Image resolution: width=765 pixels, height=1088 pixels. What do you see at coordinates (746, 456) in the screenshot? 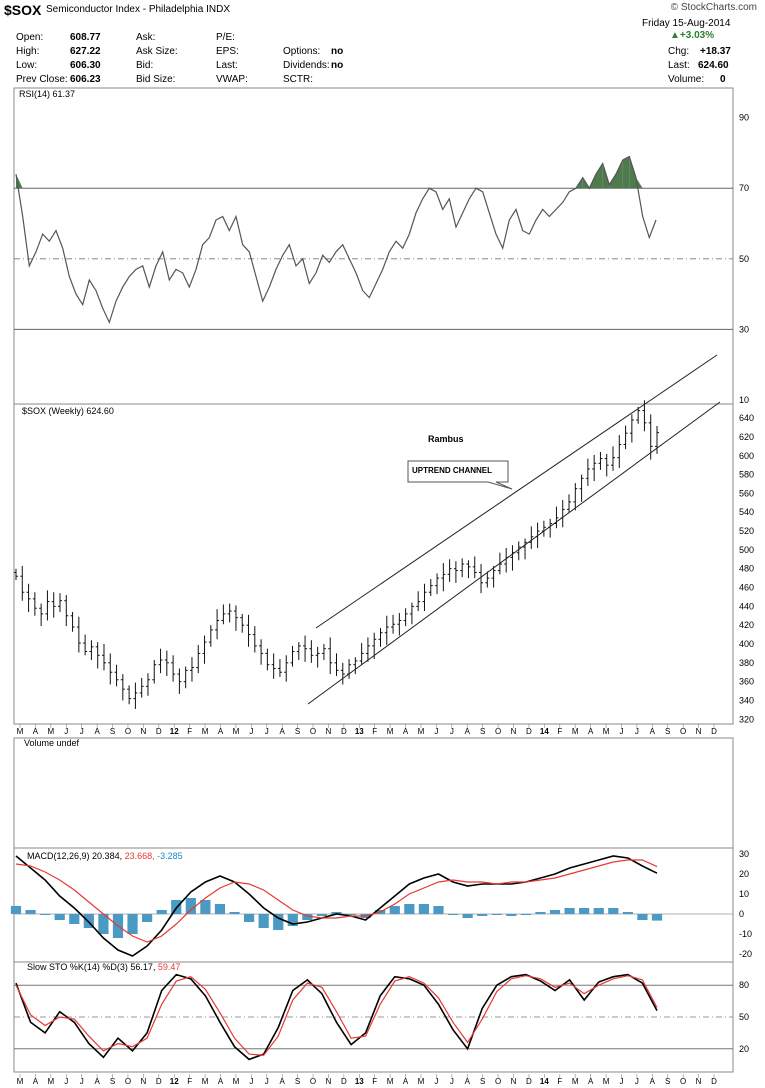
I see `price-tick-label: 600` at bounding box center [746, 456].